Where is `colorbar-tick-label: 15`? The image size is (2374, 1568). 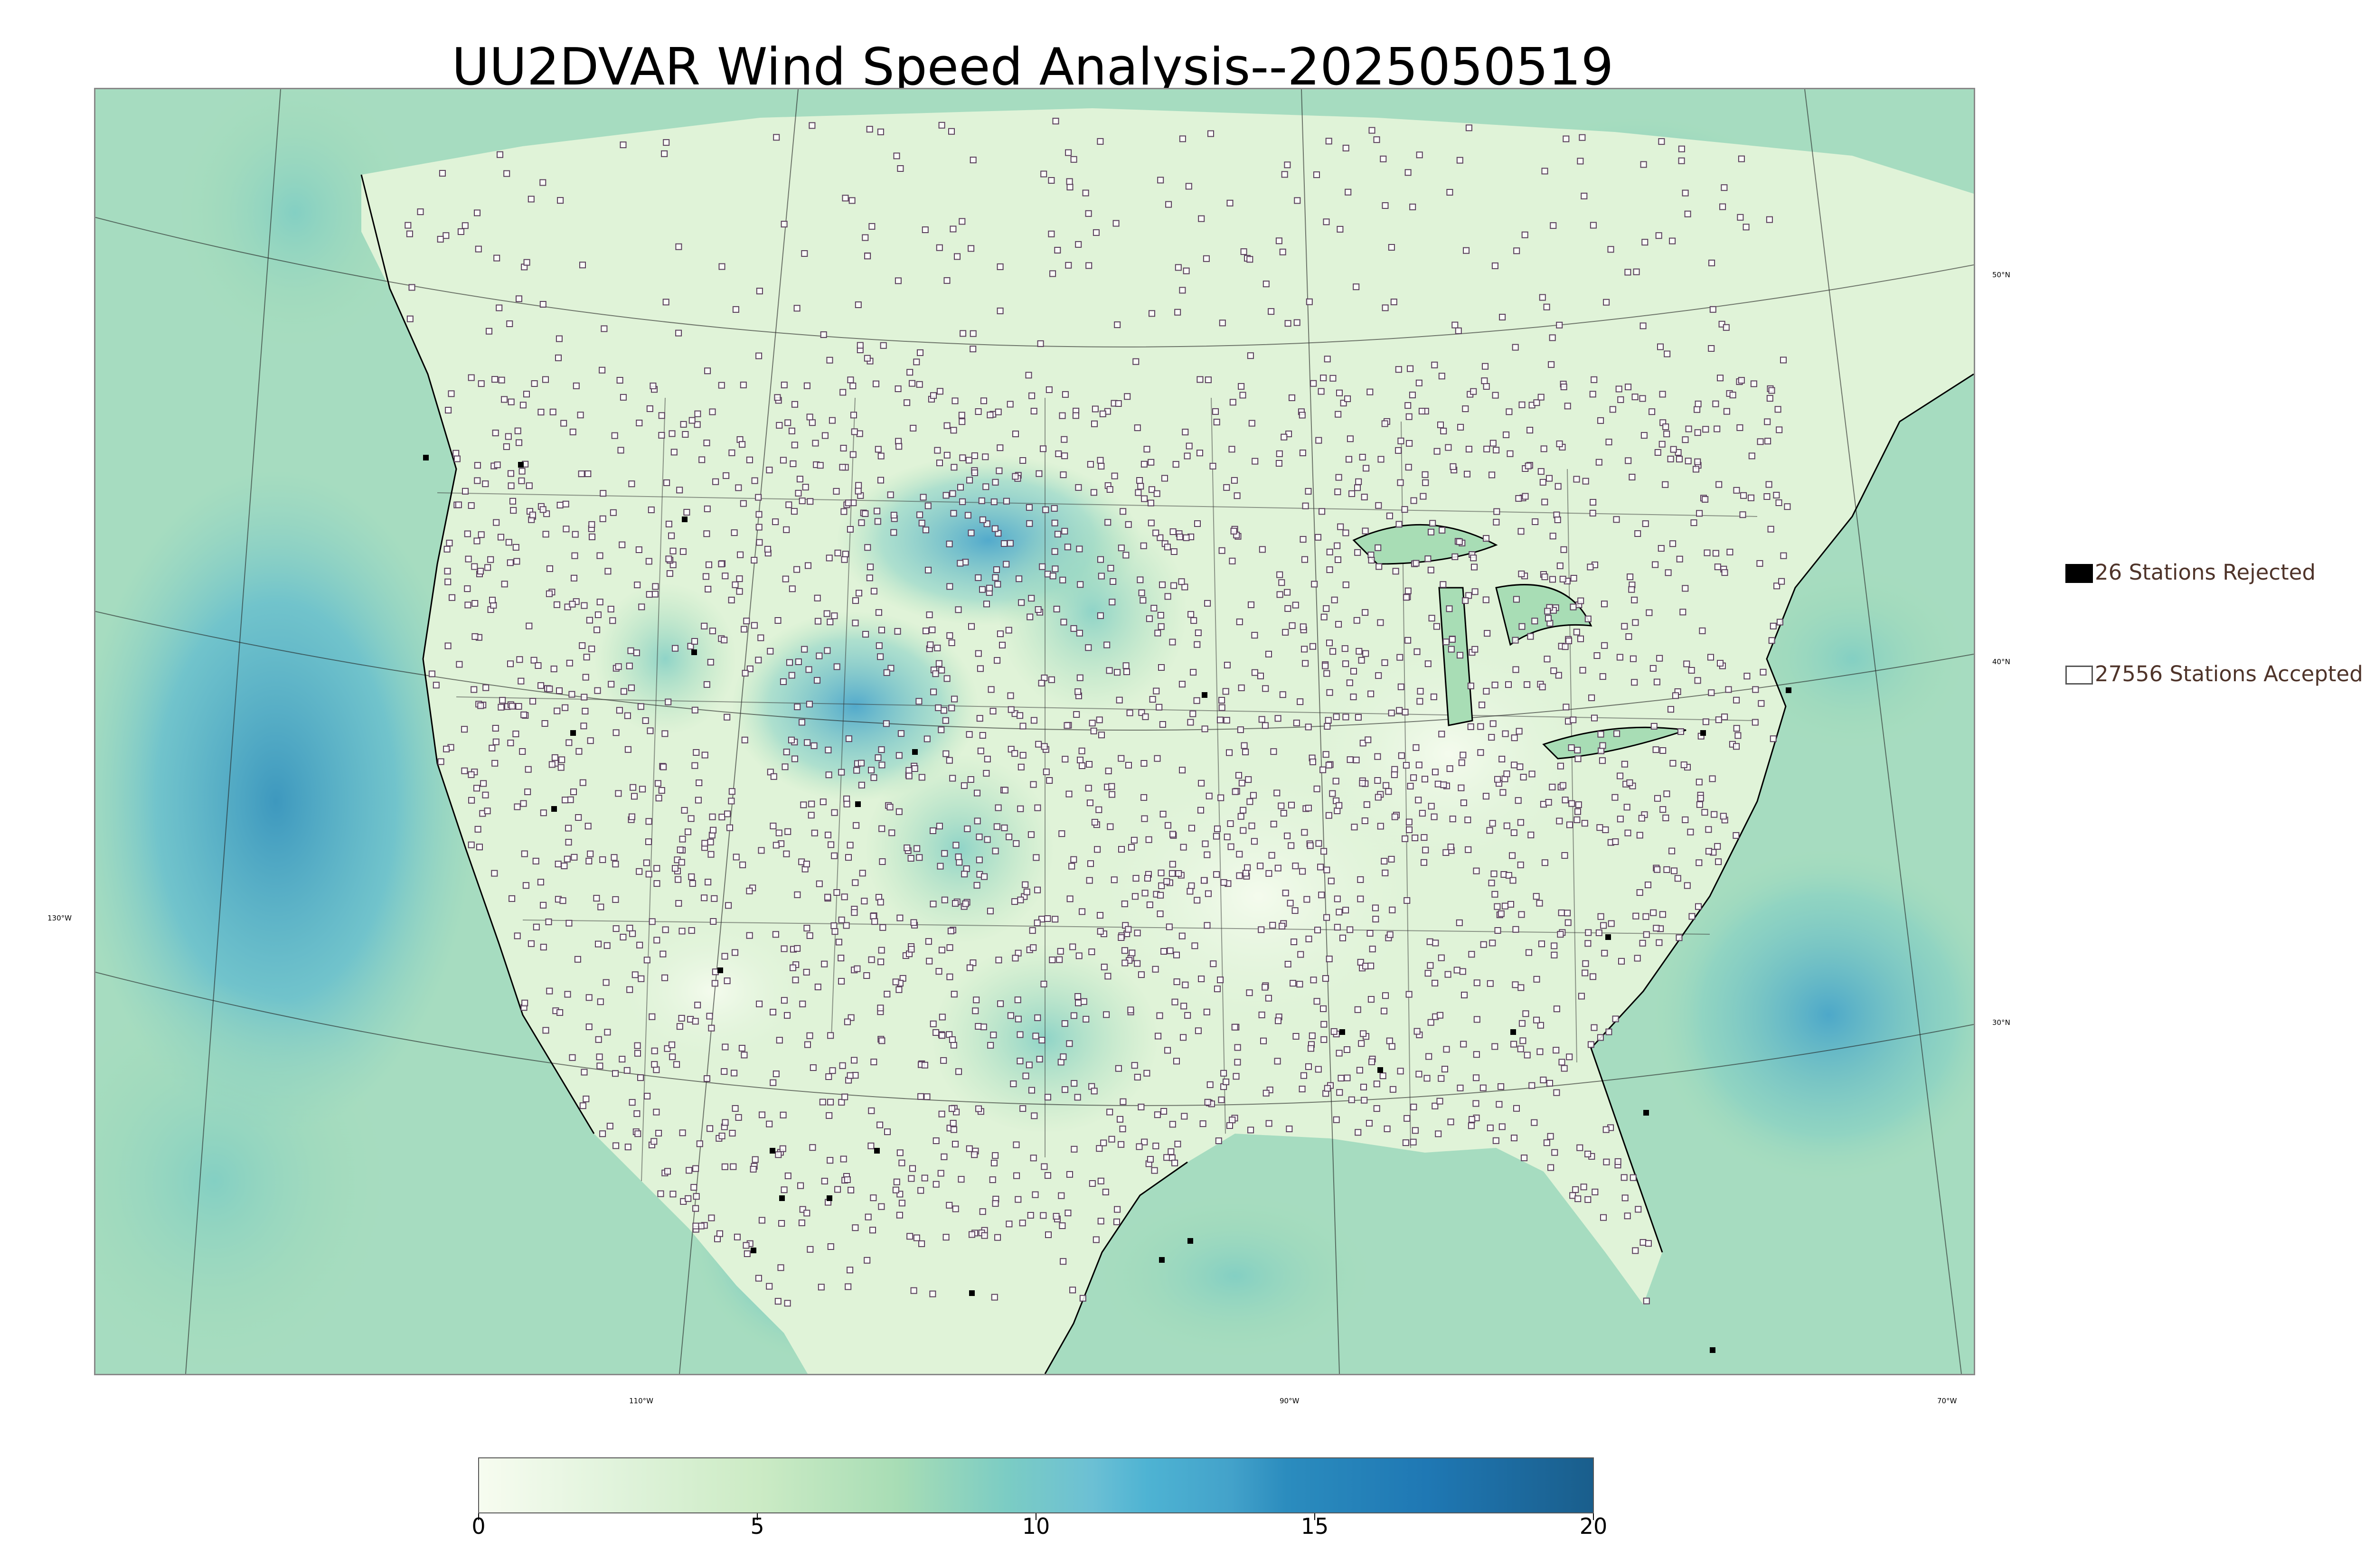
colorbar-tick-label: 15 is located at coordinates (1314, 1526).